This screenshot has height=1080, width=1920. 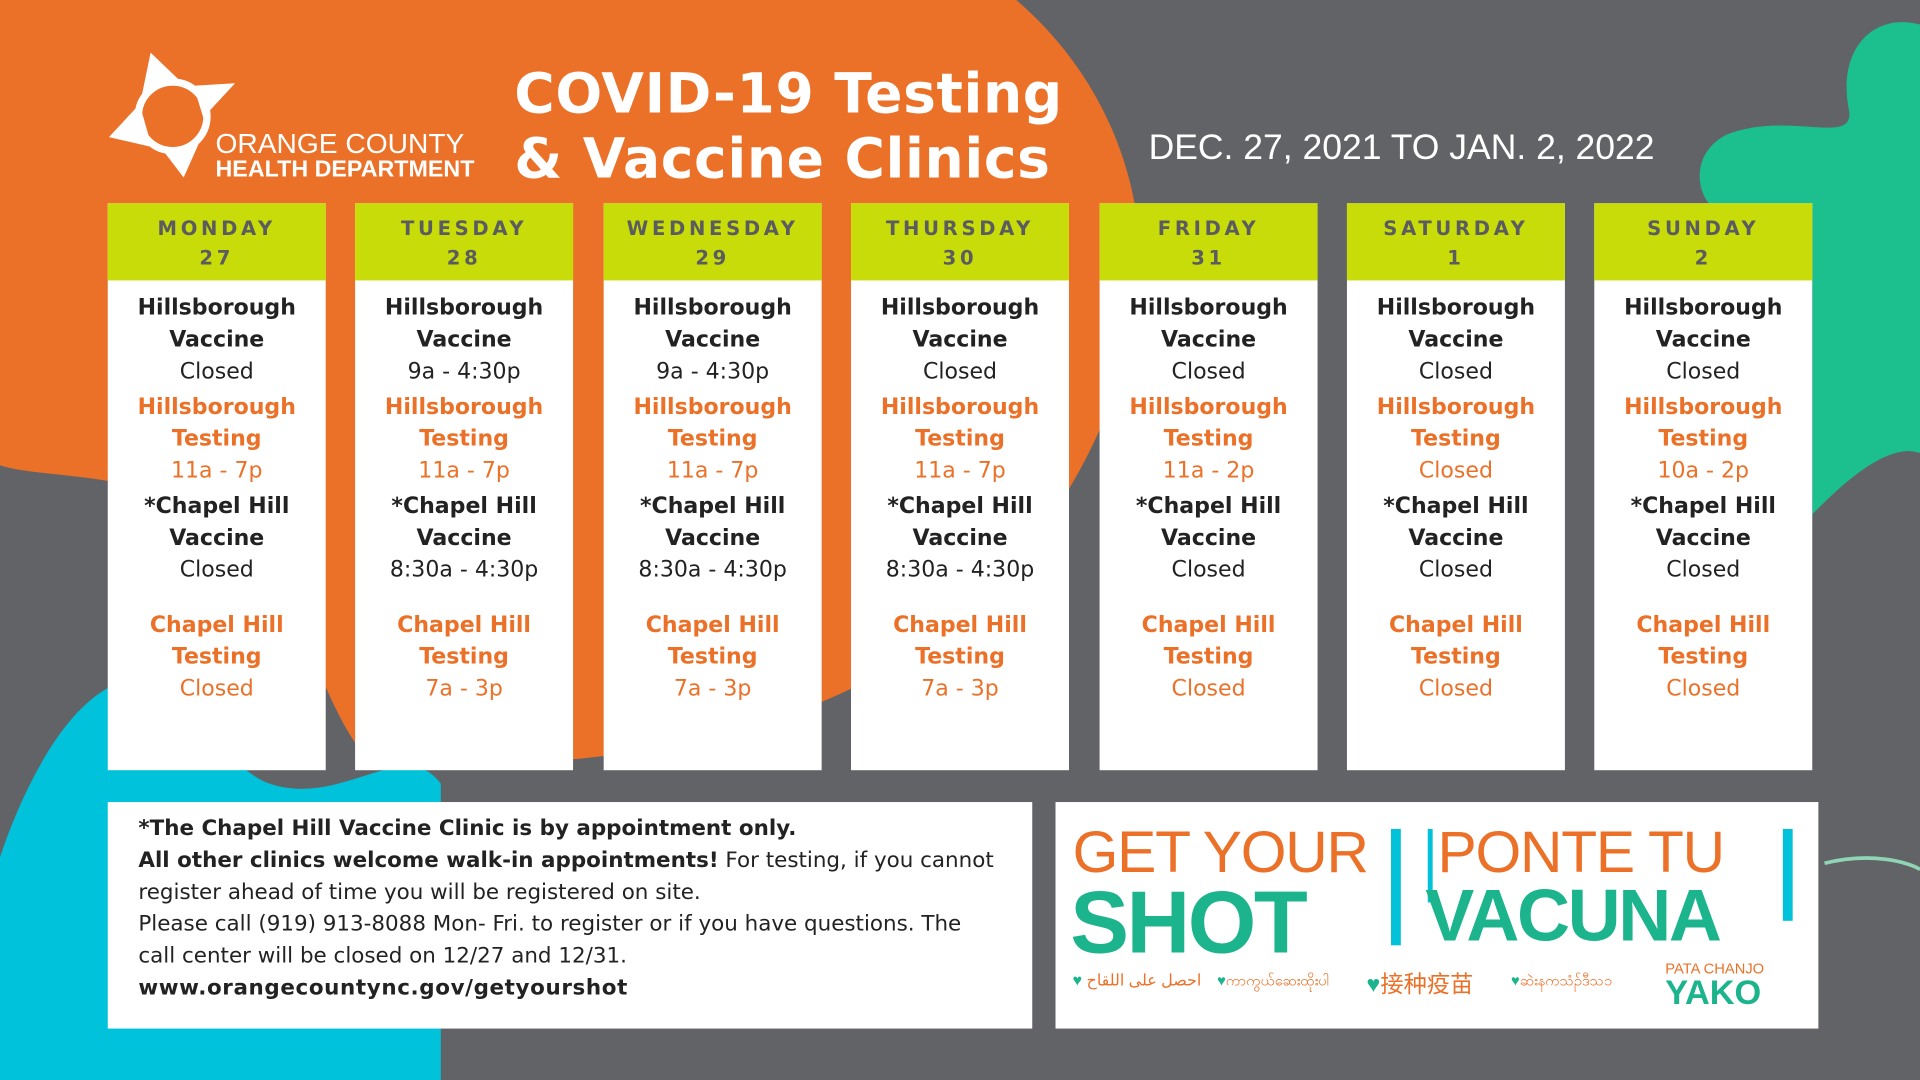 I want to click on day-header: WEDNESDAY 29, so click(x=712, y=242).